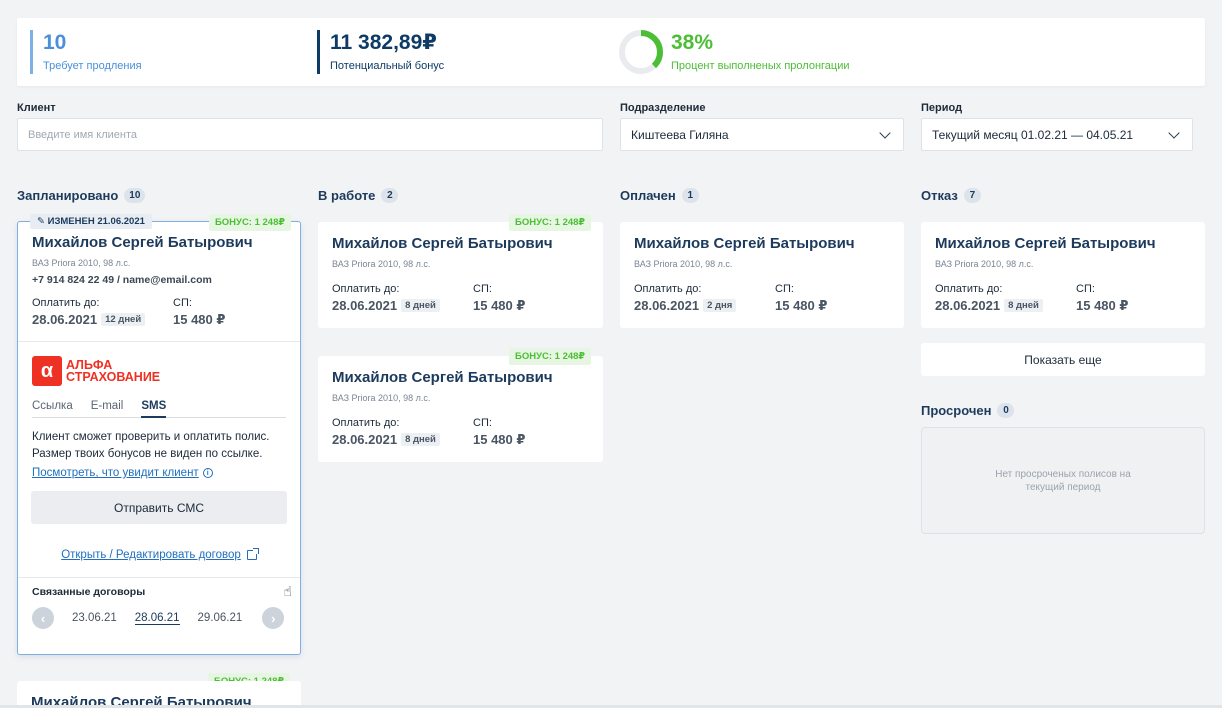 This screenshot has height=708, width=1222. What do you see at coordinates (159, 371) in the screenshot?
I see `insurer-logo: α АЛЬФА СТРАХОВАНИЕ` at bounding box center [159, 371].